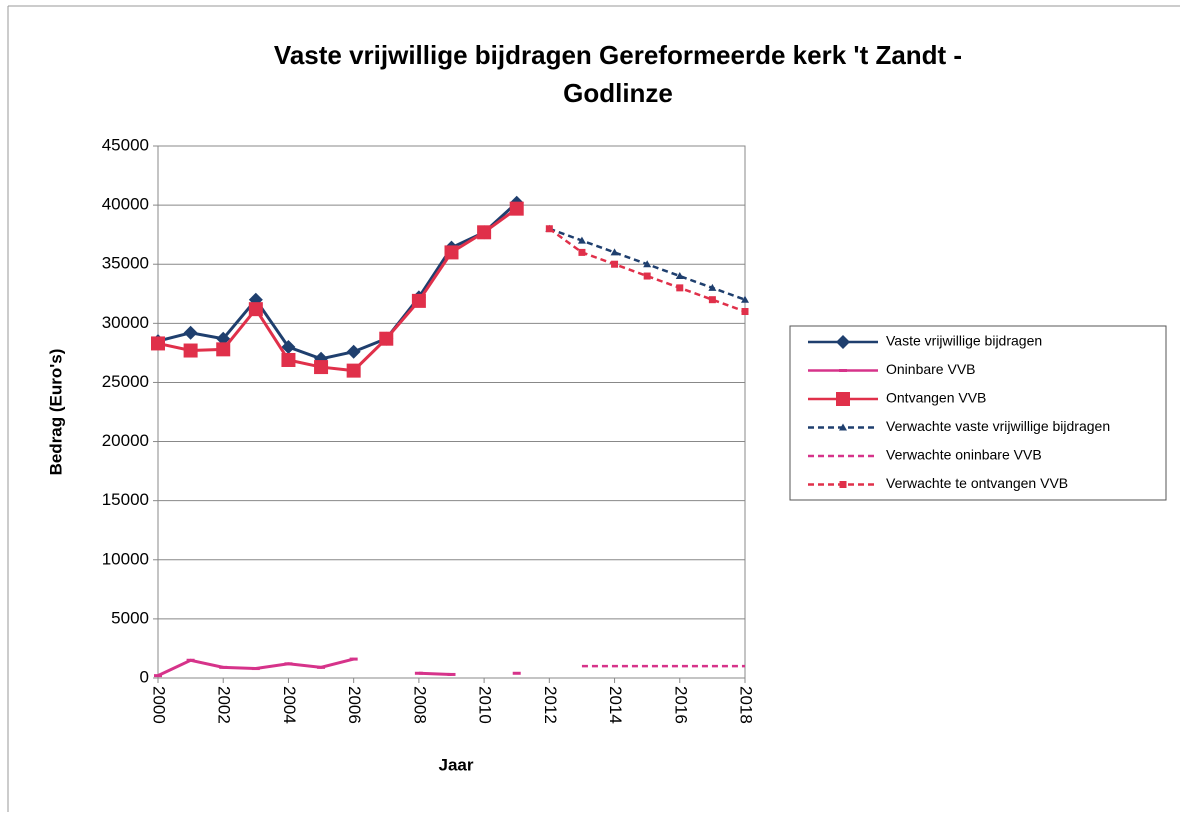 The image size is (1180, 814). Describe the element at coordinates (978, 413) in the screenshot. I see `legend` at that location.